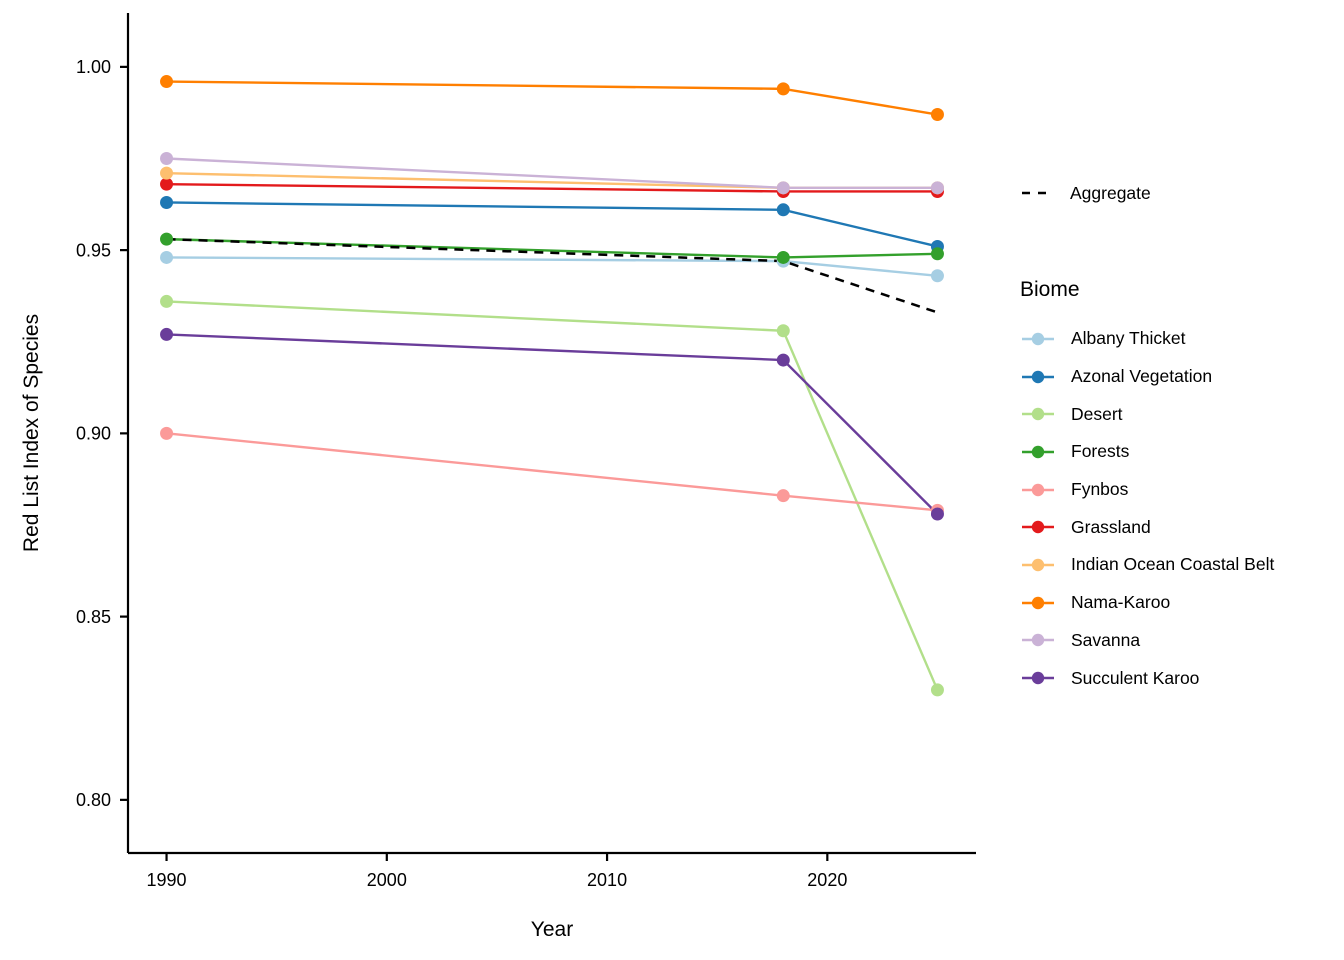 The width and height of the screenshot is (1344, 960). What do you see at coordinates (93, 67) in the screenshot?
I see `y-tick-label-1.00: 1.00` at bounding box center [93, 67].